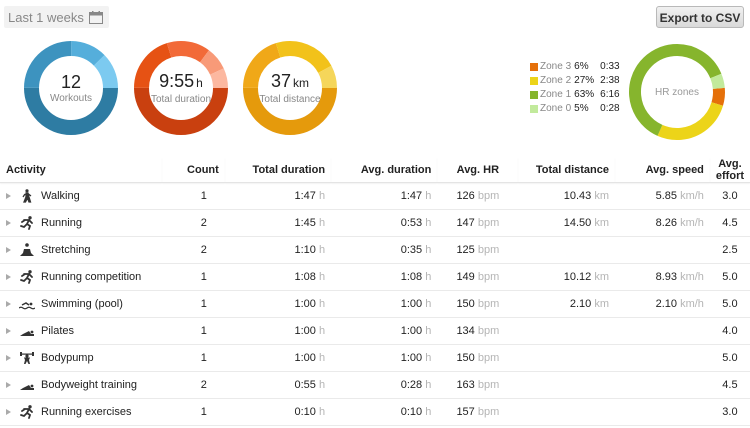 The height and width of the screenshot is (428, 750). What do you see at coordinates (95, 17) in the screenshot?
I see `calendar-icon` at bounding box center [95, 17].